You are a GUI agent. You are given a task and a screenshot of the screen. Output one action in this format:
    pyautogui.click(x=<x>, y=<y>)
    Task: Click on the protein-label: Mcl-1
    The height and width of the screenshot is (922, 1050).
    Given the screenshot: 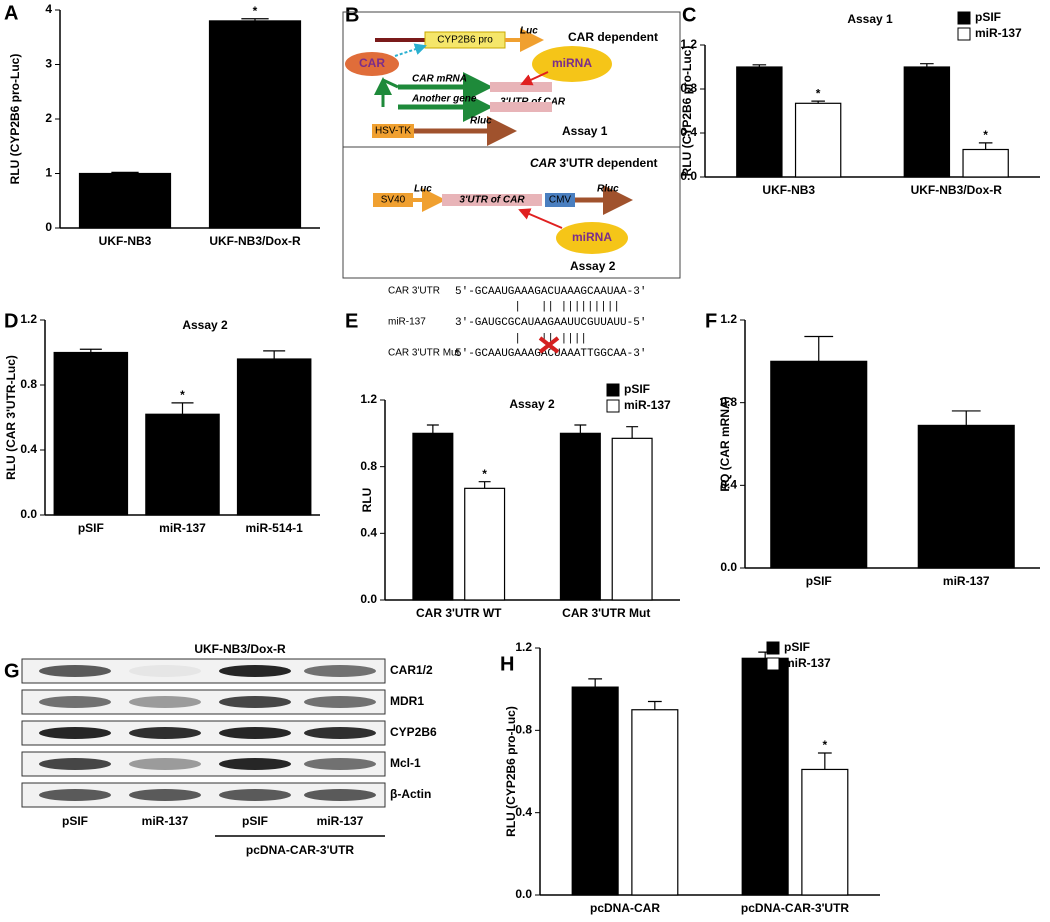 What is the action you would take?
    pyautogui.click(x=405, y=763)
    